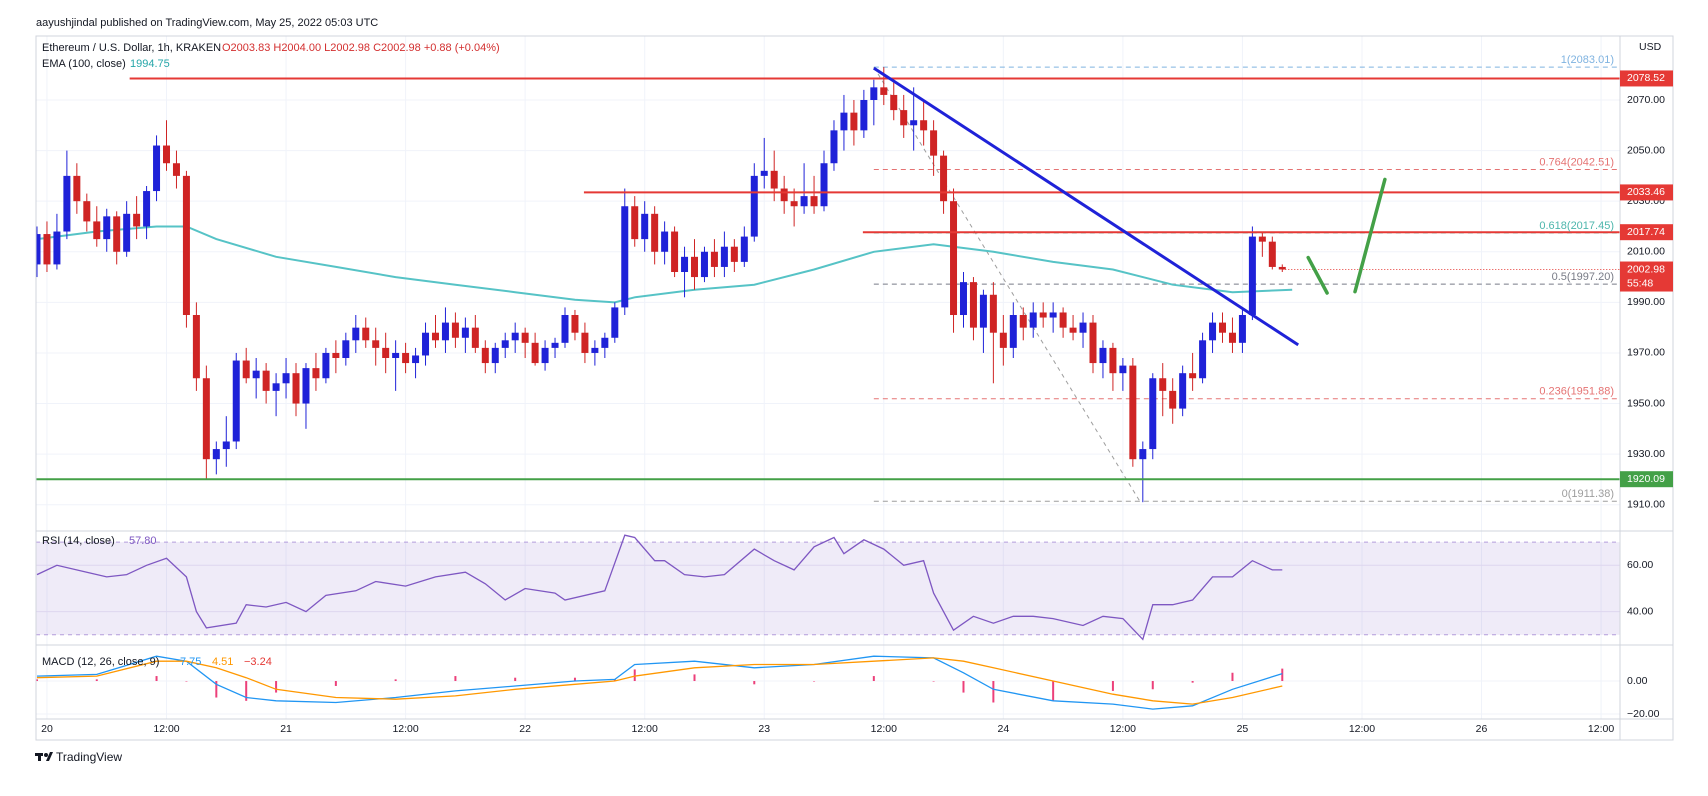  I want to click on fib-label: 0.236(1951.88), so click(1576, 392).